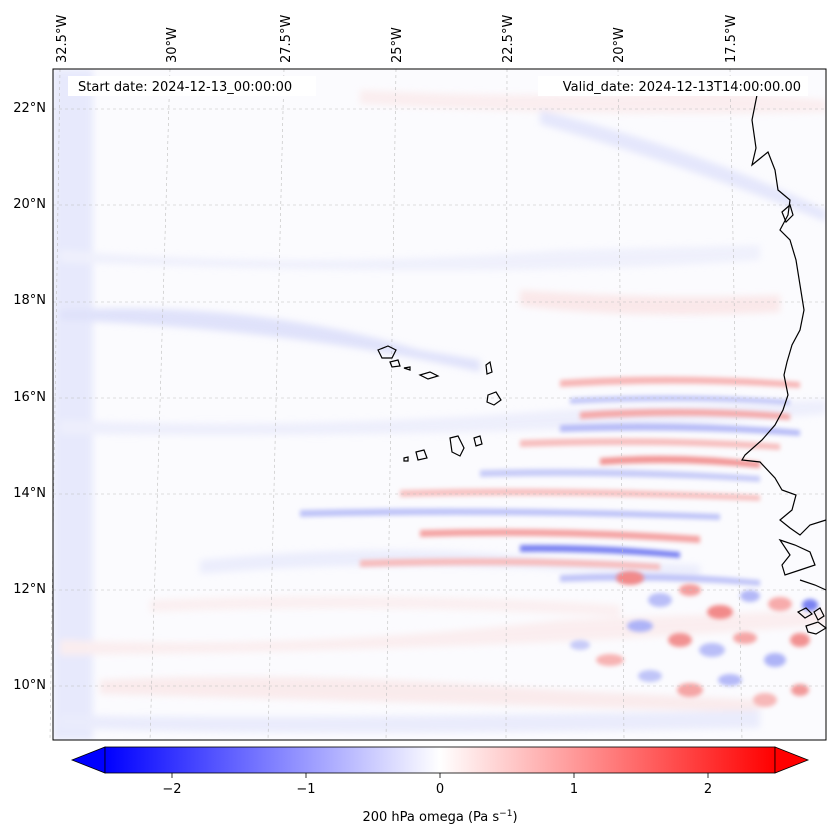  I want to click on lon-label-27-5w: 27.5°W, so click(286, 39).